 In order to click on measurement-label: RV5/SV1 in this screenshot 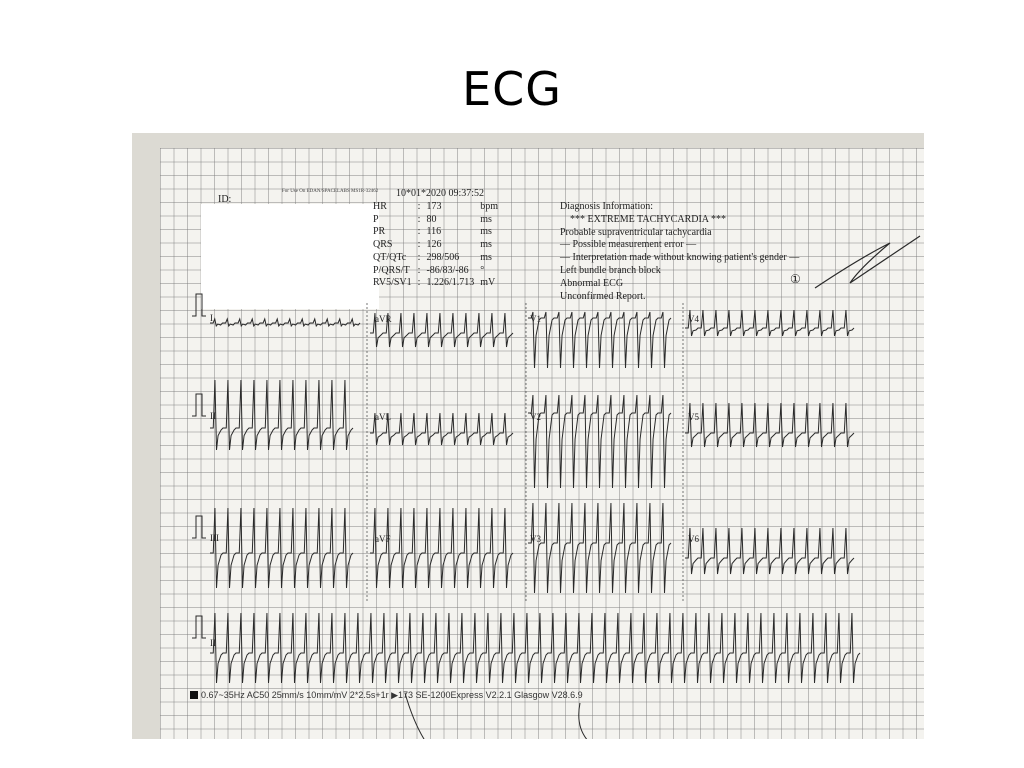, I will do `click(392, 283)`.